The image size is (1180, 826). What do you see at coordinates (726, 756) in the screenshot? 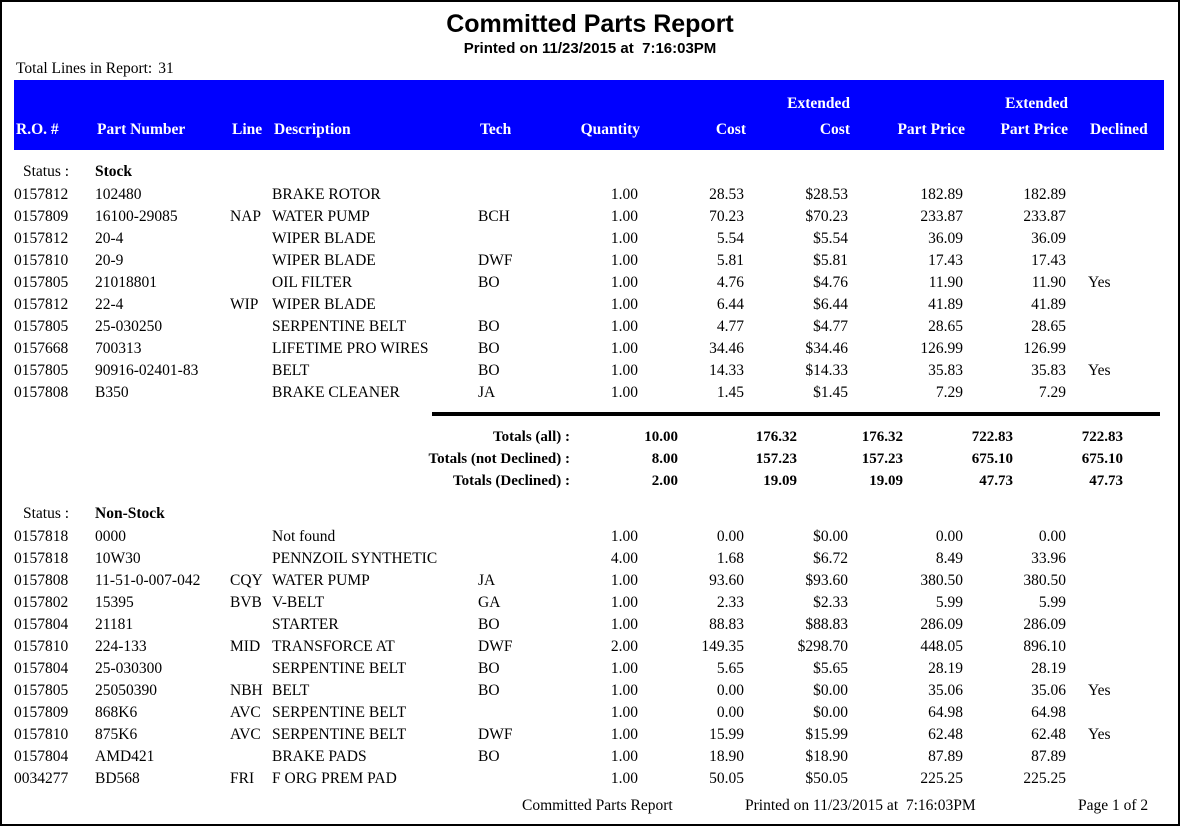
I see `cell-cost: 18.90` at bounding box center [726, 756].